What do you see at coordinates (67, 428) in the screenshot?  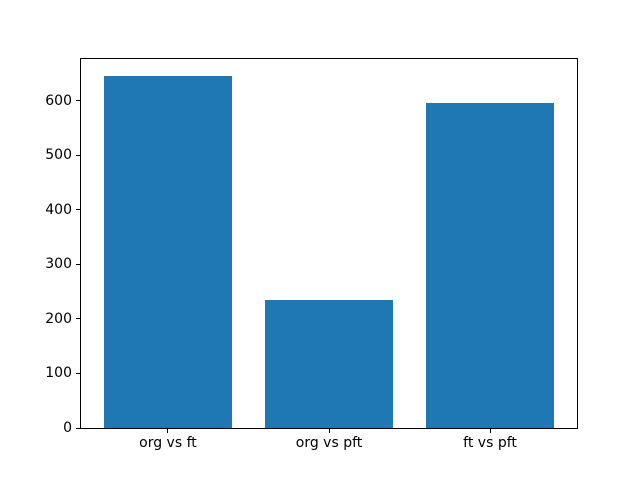 I see `y-axis-tick-label: 0` at bounding box center [67, 428].